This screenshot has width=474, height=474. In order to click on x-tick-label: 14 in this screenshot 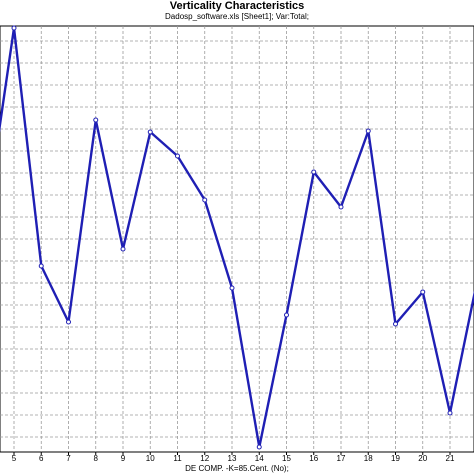, I will do `click(259, 458)`.